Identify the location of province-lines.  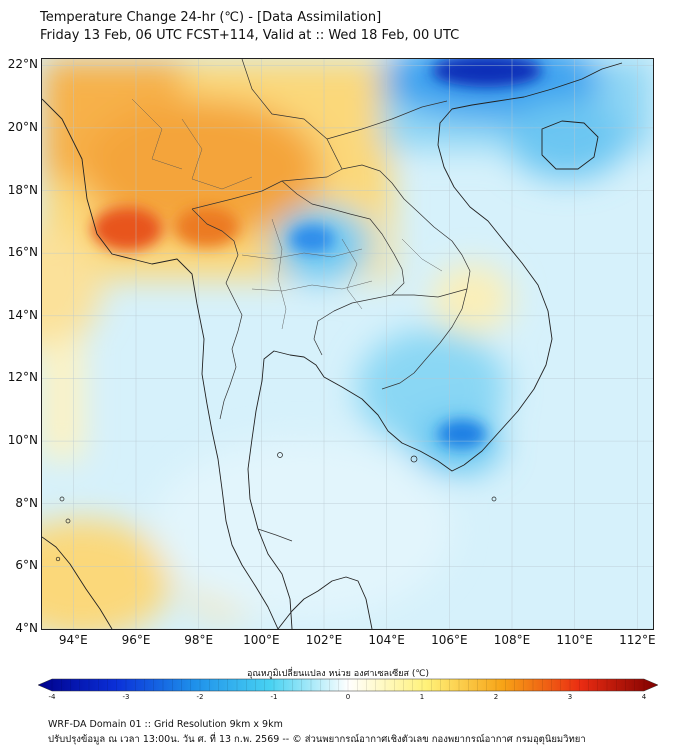
(287, 214).